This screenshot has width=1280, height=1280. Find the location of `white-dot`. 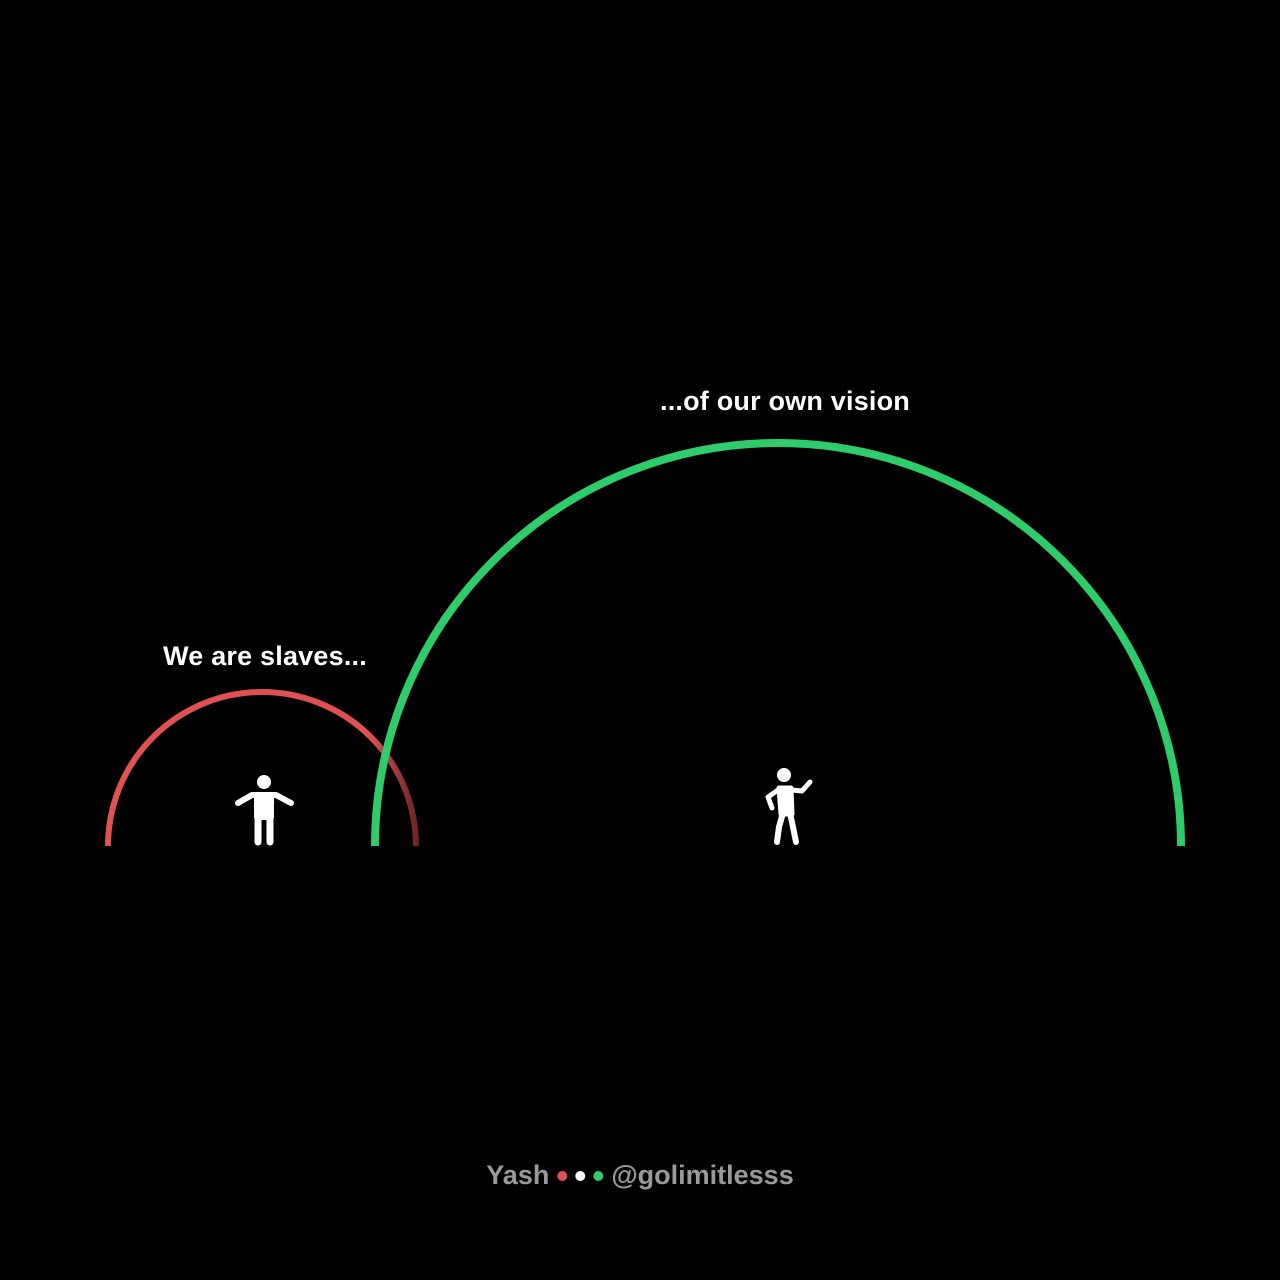

white-dot is located at coordinates (580, 1175).